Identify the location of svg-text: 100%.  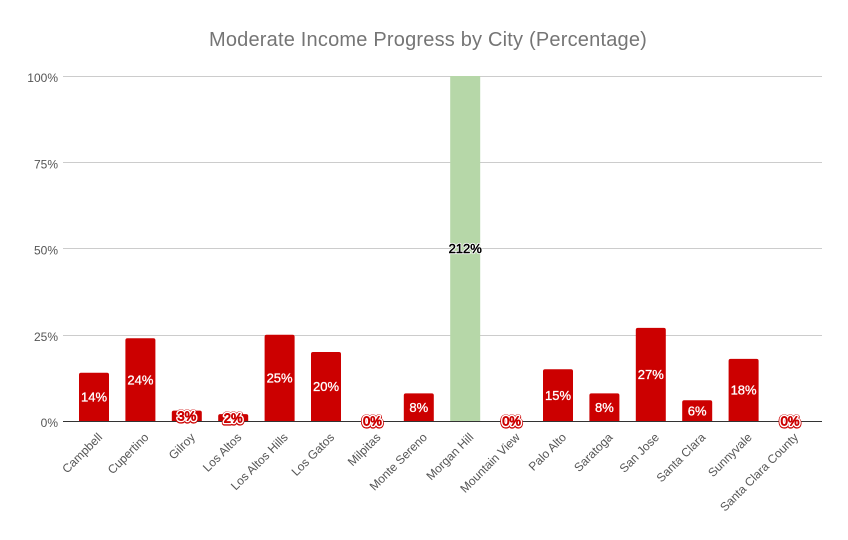
(42, 78).